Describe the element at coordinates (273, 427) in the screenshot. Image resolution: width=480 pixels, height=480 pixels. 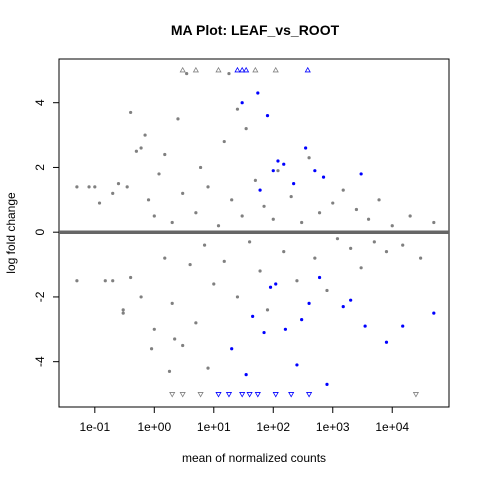
I see `x-tick-label: 1e+02` at that location.